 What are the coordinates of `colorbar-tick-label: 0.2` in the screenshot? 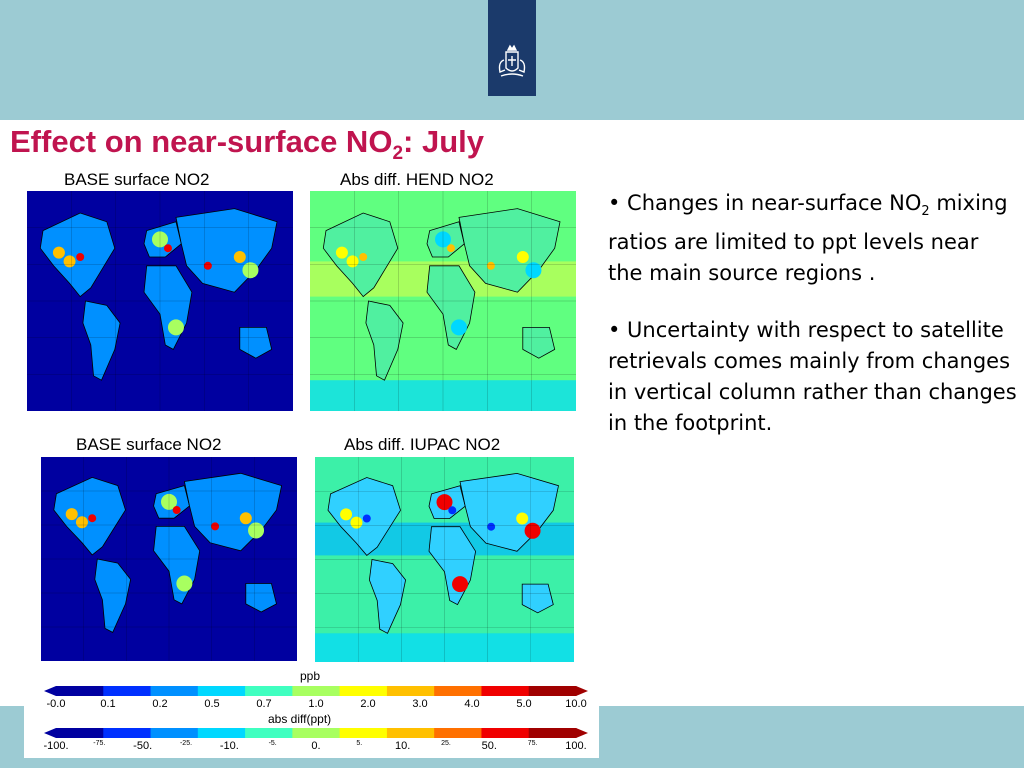 It's located at (160, 704).